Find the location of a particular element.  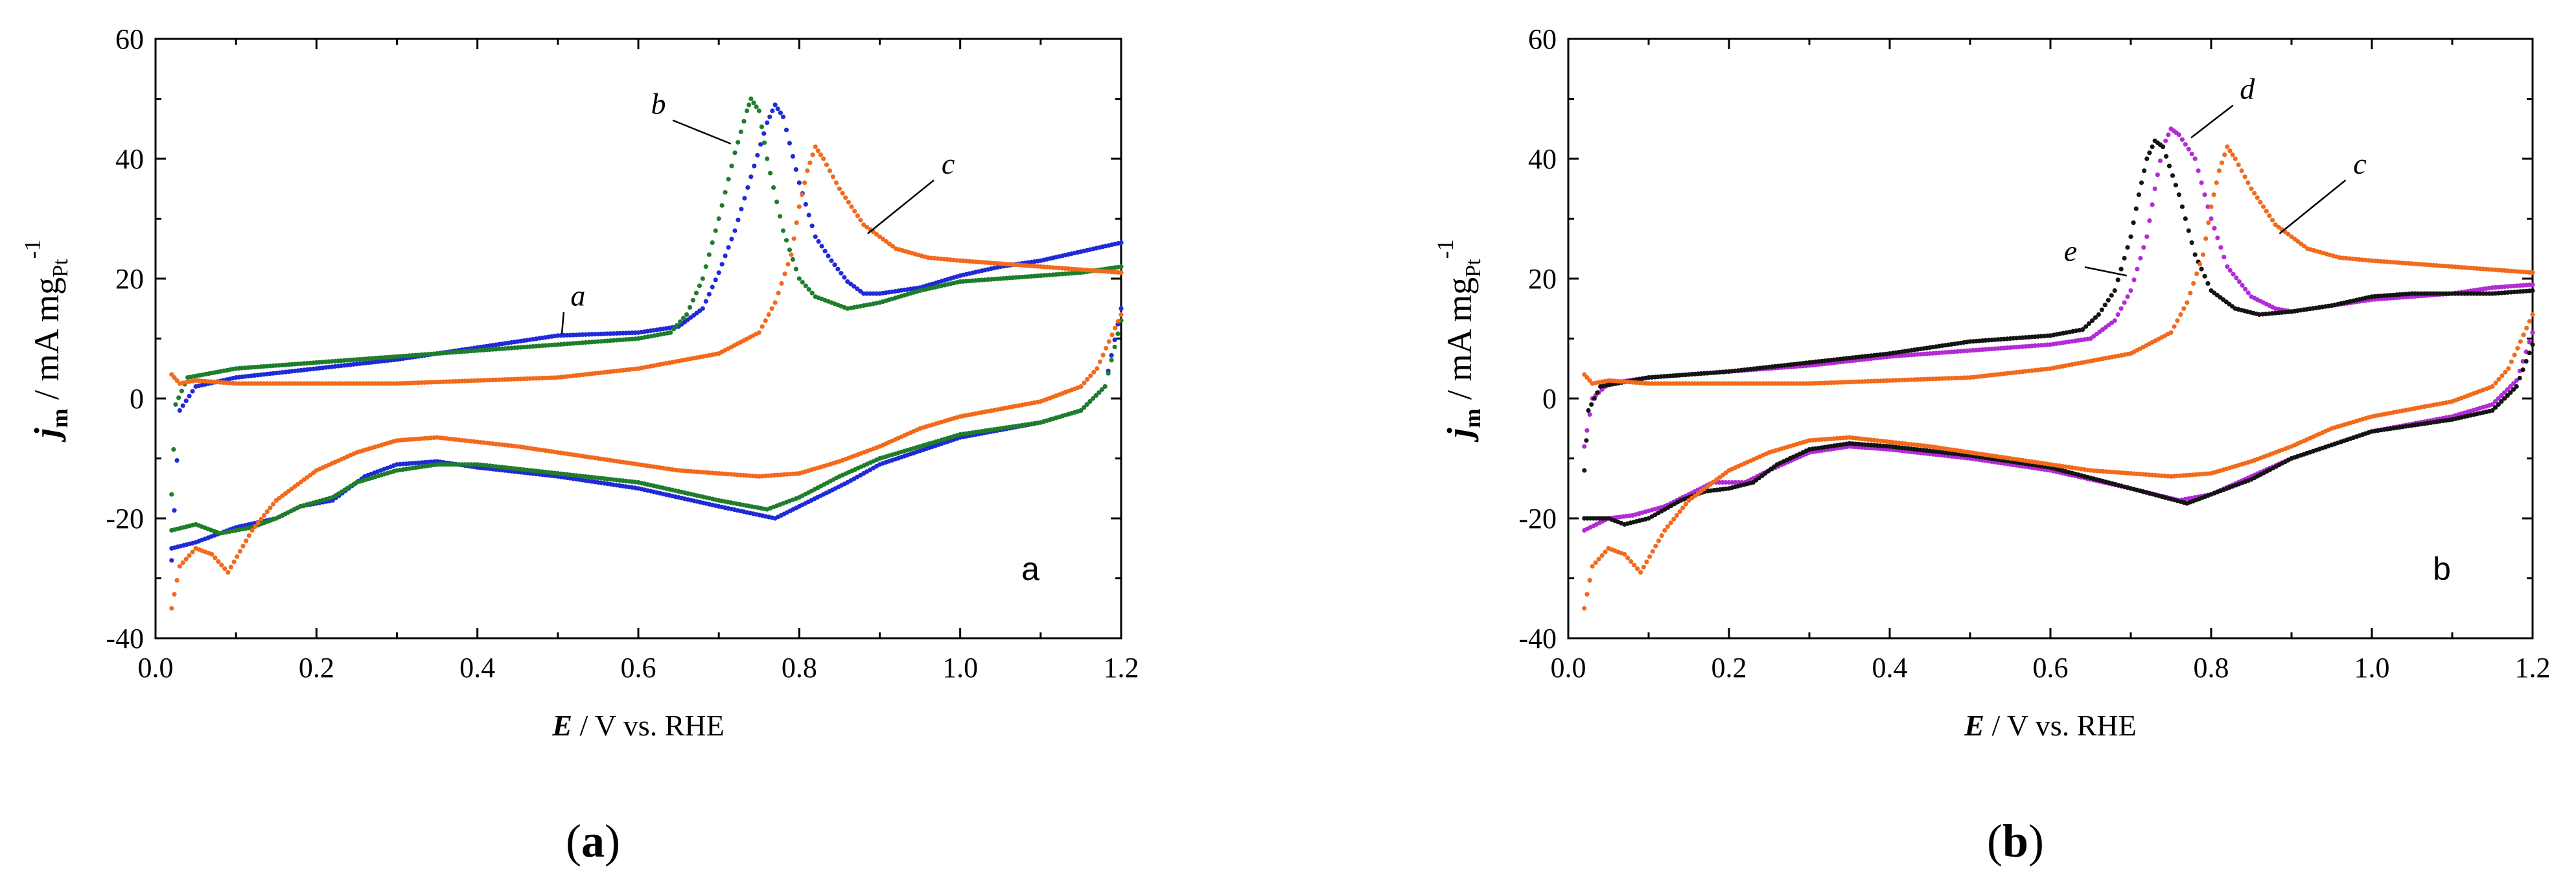

y-tick-label: -40 is located at coordinates (125, 638).